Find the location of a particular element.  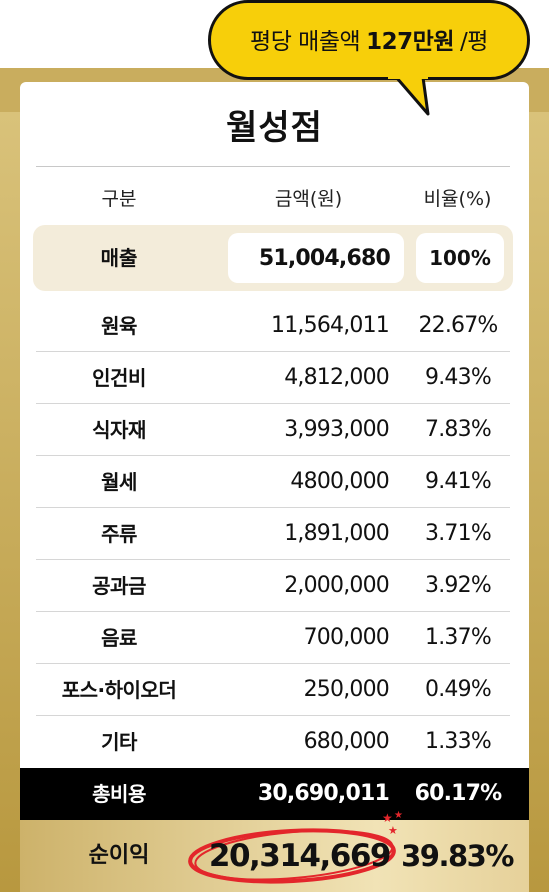

row-ratio: 7.83% is located at coordinates (458, 429).